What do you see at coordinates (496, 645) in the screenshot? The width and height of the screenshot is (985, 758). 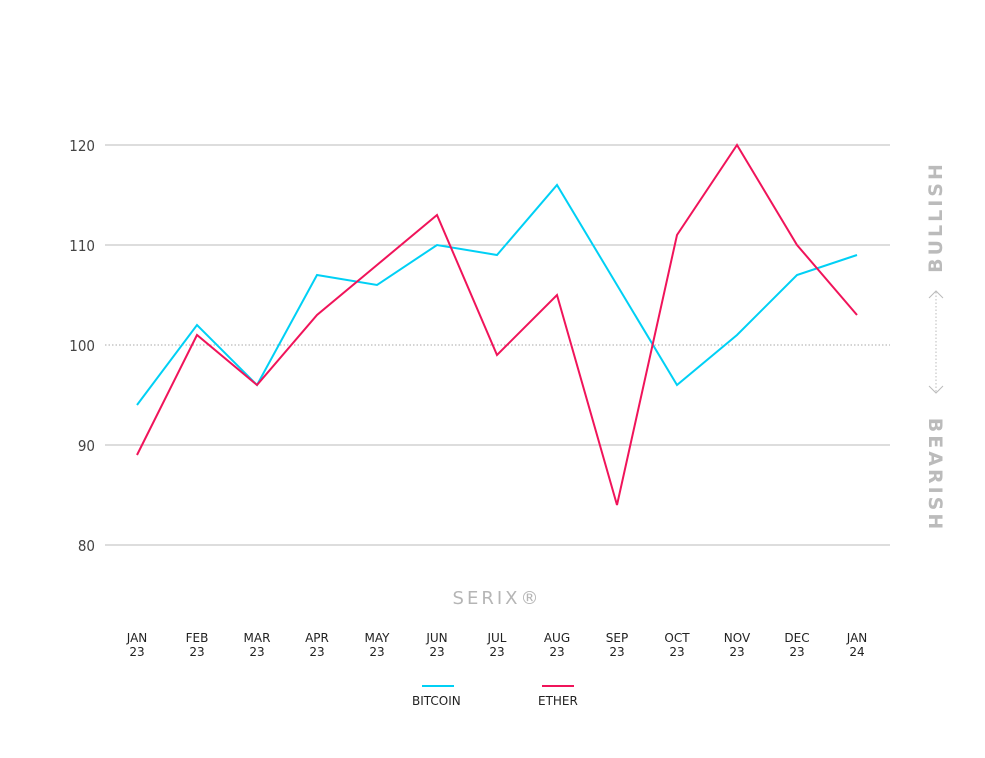 I see `x-tick-label: JUL 23` at bounding box center [496, 645].